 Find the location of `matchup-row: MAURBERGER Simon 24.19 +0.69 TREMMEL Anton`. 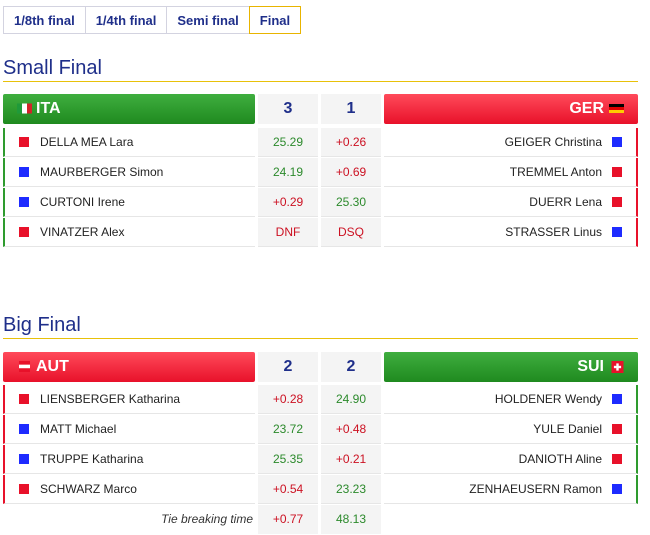

matchup-row: MAURBERGER Simon 24.19 +0.69 TREMMEL Anton is located at coordinates (320, 173).